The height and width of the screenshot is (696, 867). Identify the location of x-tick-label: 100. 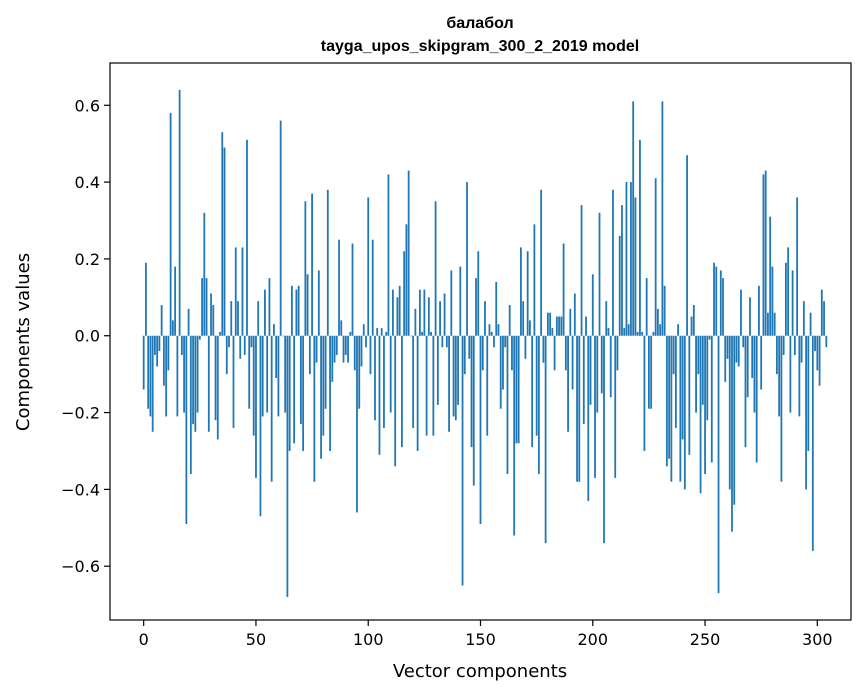
(368, 639).